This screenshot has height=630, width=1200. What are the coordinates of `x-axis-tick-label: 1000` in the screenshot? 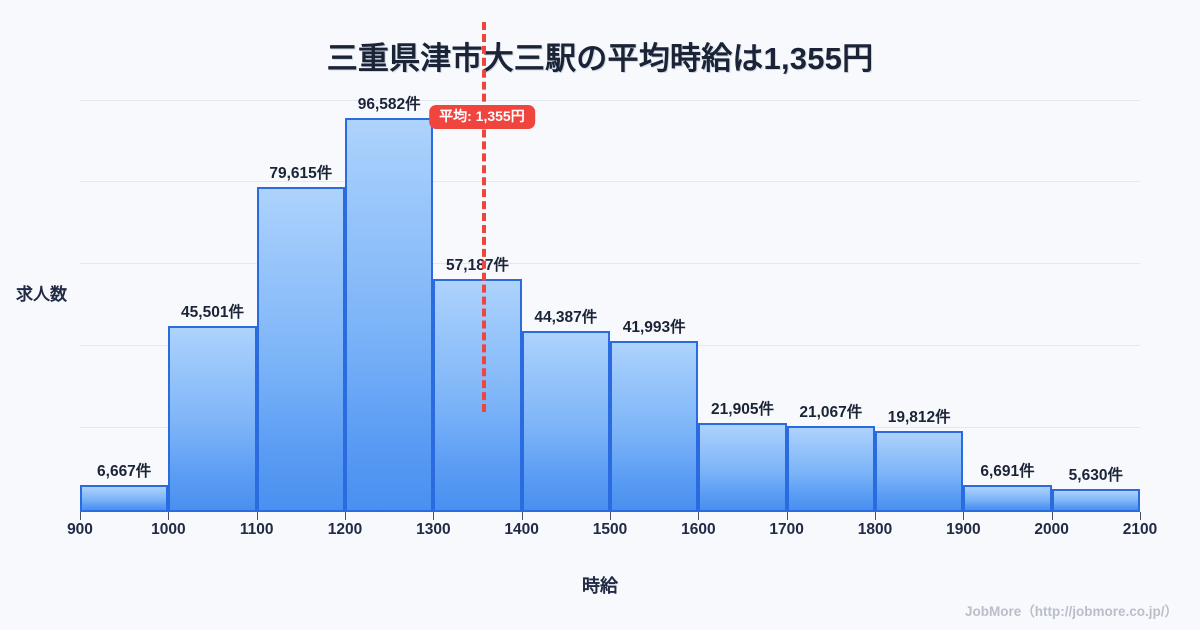 It's located at (168, 529).